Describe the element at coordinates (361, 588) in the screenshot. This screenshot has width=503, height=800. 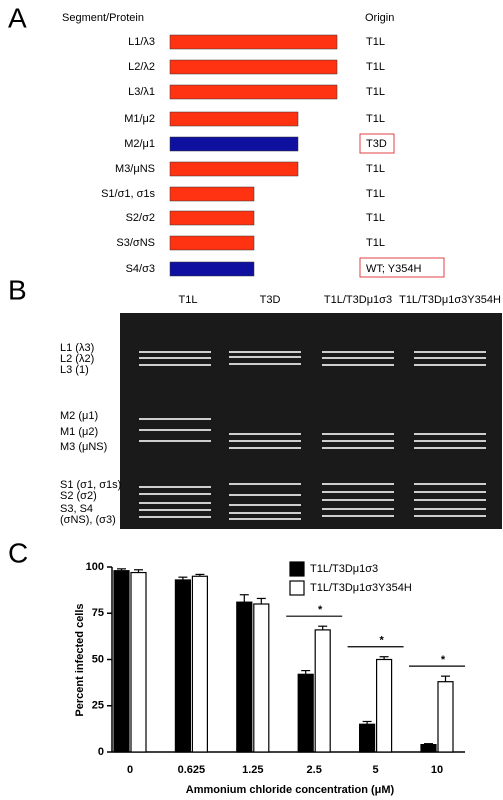
I see `legend-label: T1L/T3Dμ1σ3Y354H` at that location.